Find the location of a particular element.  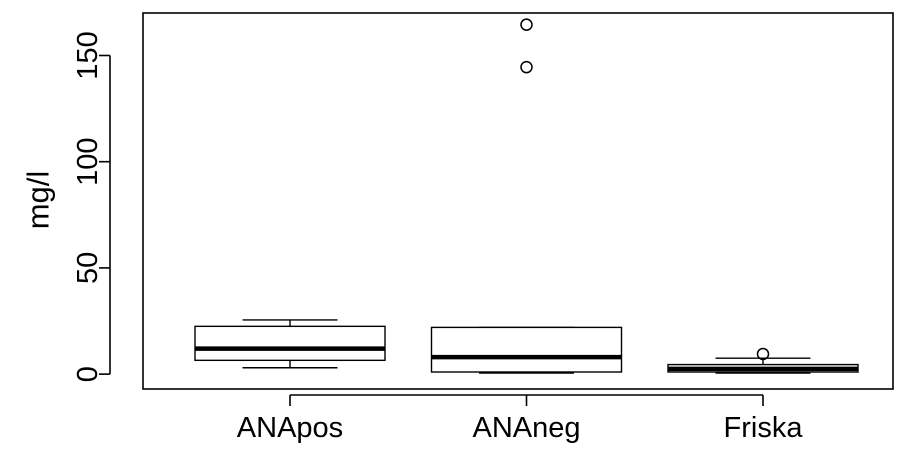

y-tick-label: 0 is located at coordinates (88, 374).